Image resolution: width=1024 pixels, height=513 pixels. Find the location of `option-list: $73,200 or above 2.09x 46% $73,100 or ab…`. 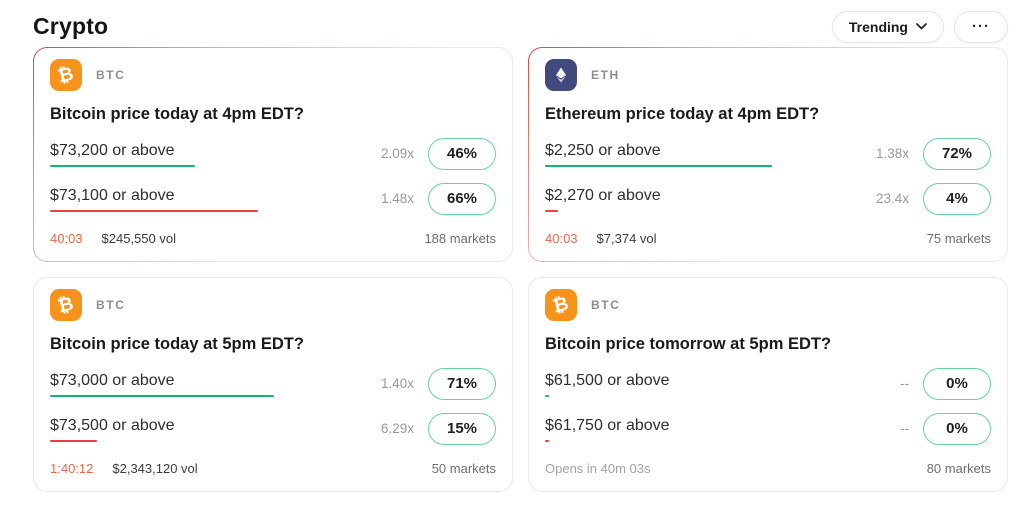

option-list: $73,200 or above 2.09x 46% $73,100 or ab… is located at coordinates (273, 176).